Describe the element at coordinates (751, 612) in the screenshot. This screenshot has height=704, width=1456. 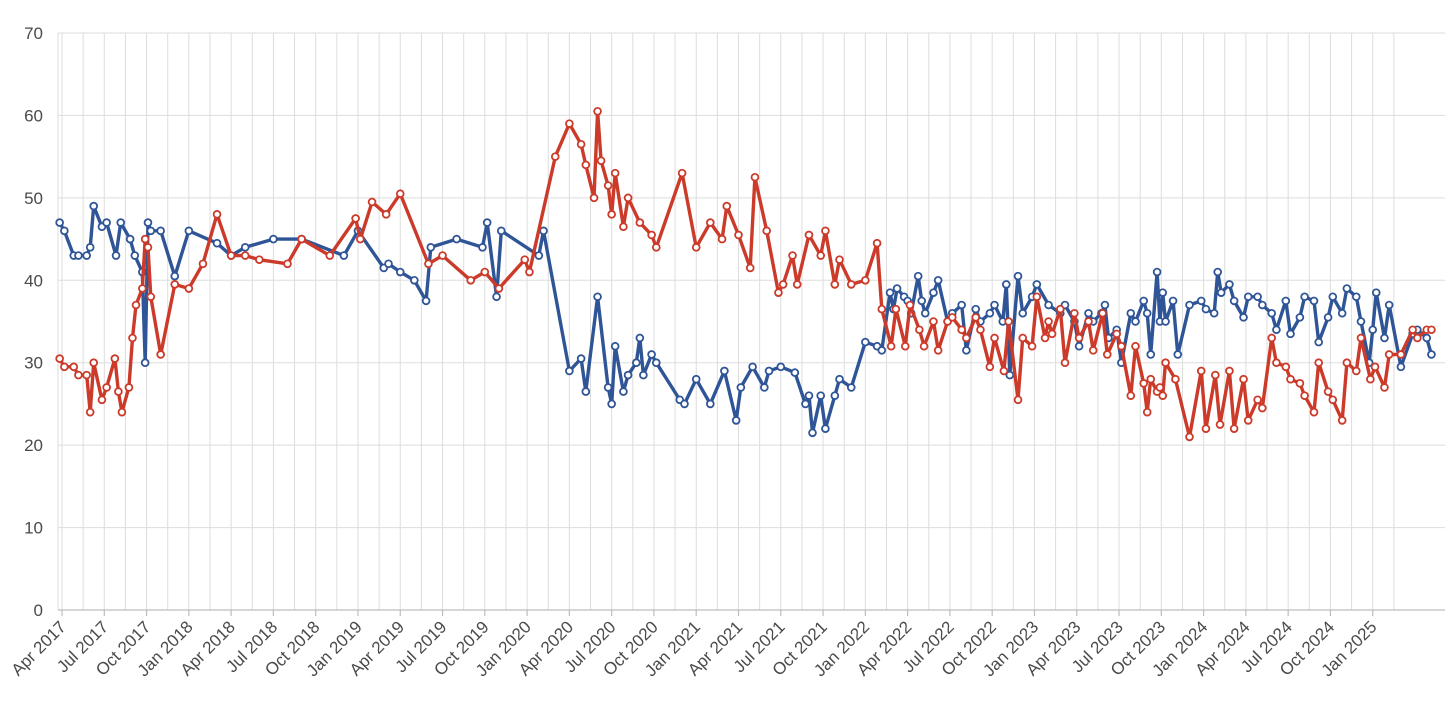
I see `axis-layer` at that location.